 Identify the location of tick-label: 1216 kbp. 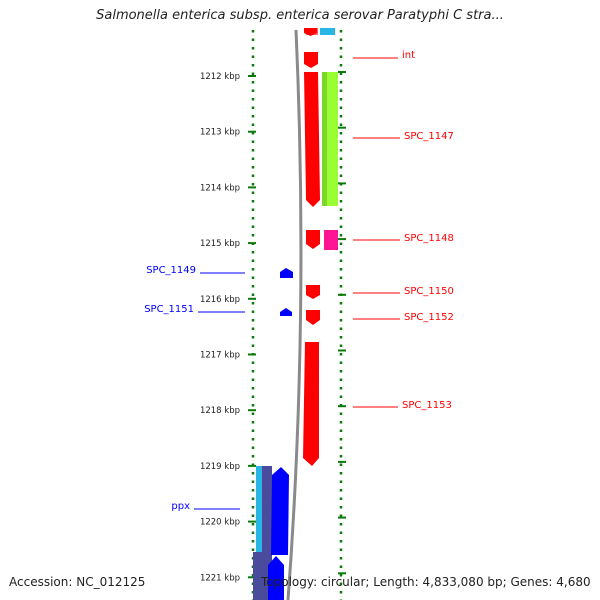
(220, 300).